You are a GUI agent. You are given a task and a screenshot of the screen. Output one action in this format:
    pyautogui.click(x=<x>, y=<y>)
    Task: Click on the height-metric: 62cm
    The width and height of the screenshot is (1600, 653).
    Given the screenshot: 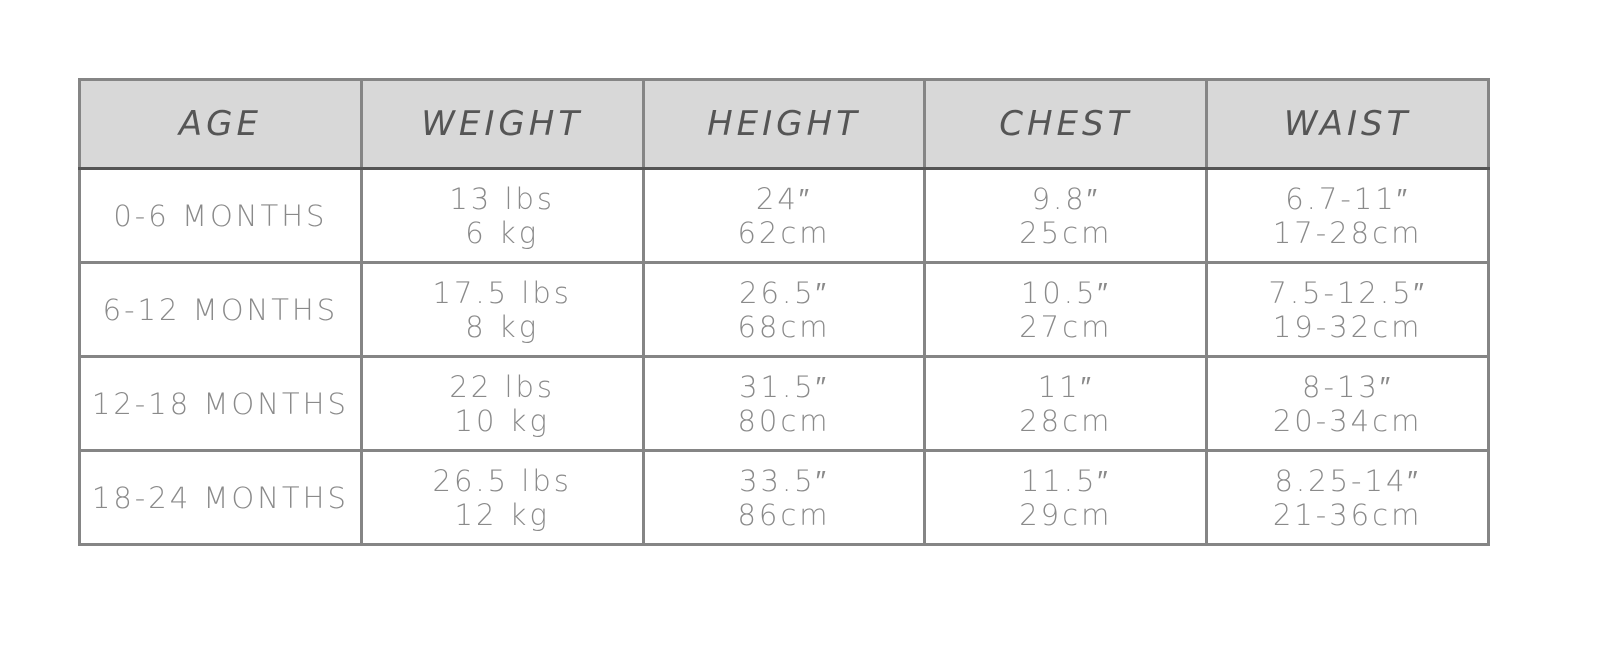 What is the action you would take?
    pyautogui.click(x=784, y=232)
    